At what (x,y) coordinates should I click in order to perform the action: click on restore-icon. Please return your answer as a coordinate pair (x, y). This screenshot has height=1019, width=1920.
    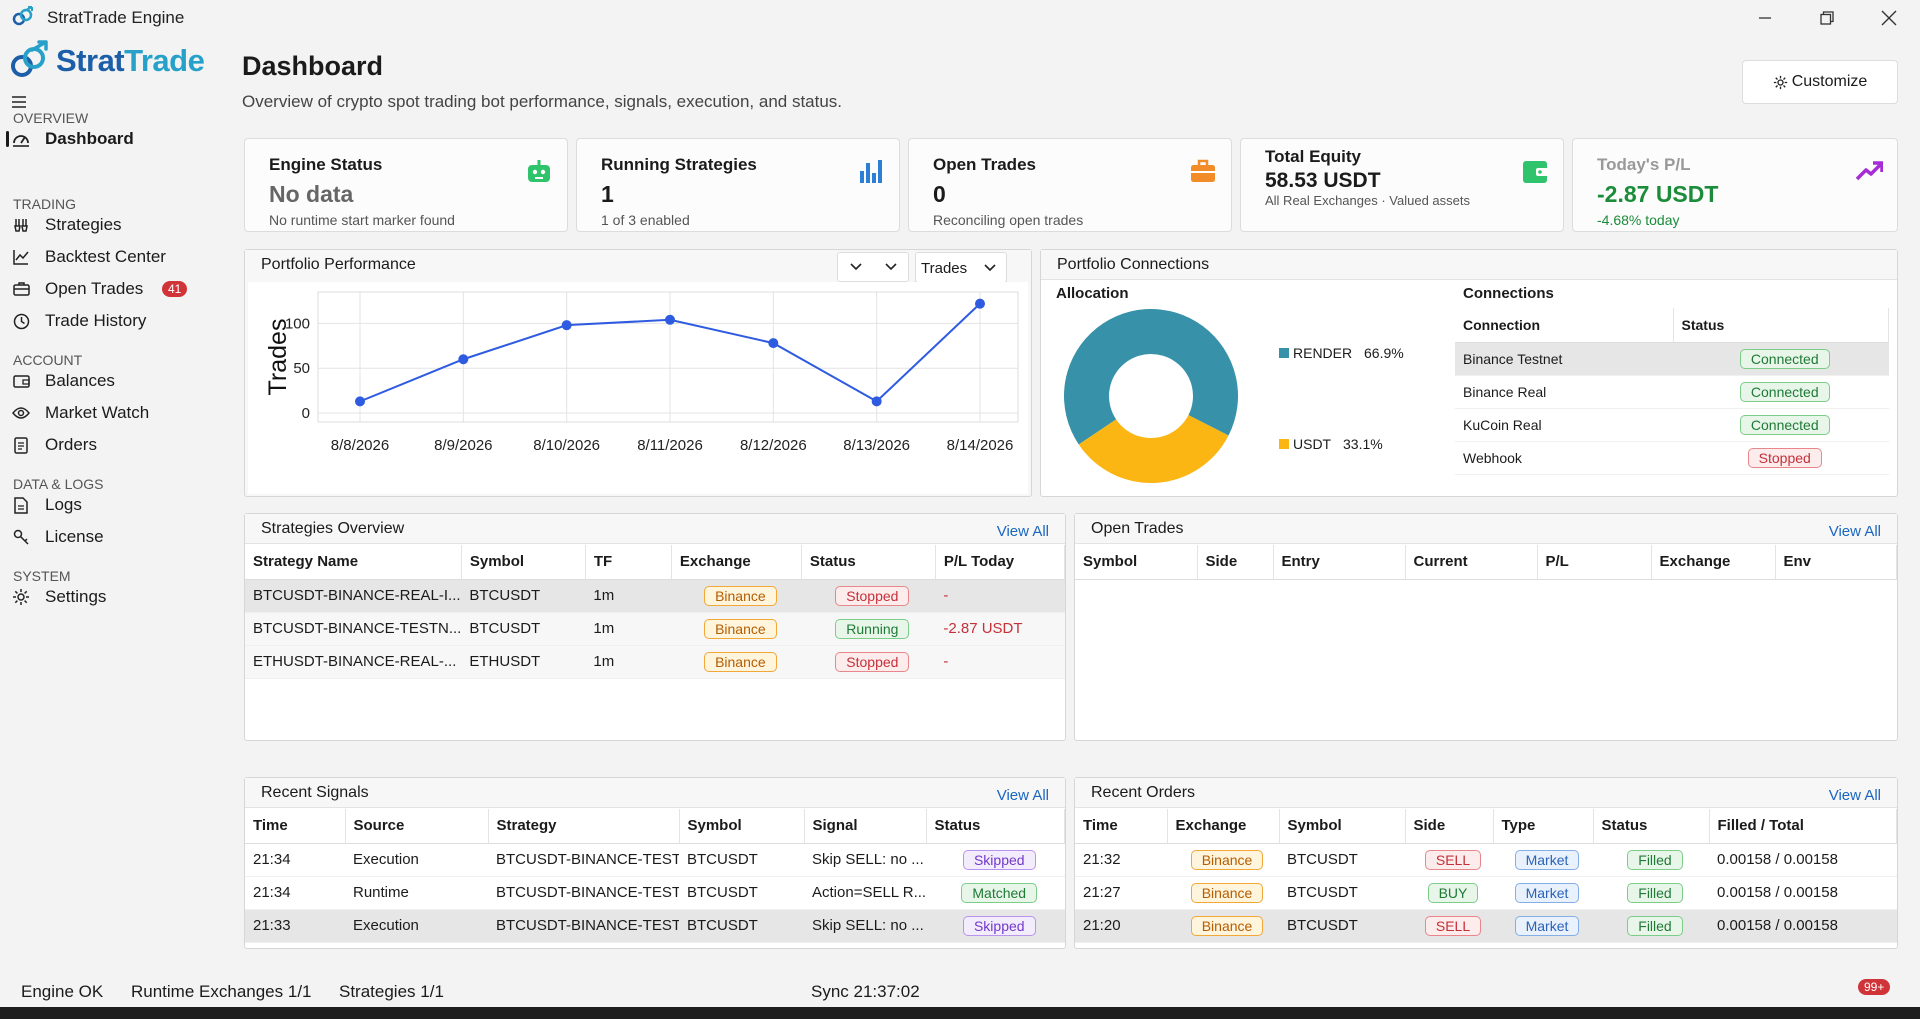
    Looking at the image, I should click on (1827, 18).